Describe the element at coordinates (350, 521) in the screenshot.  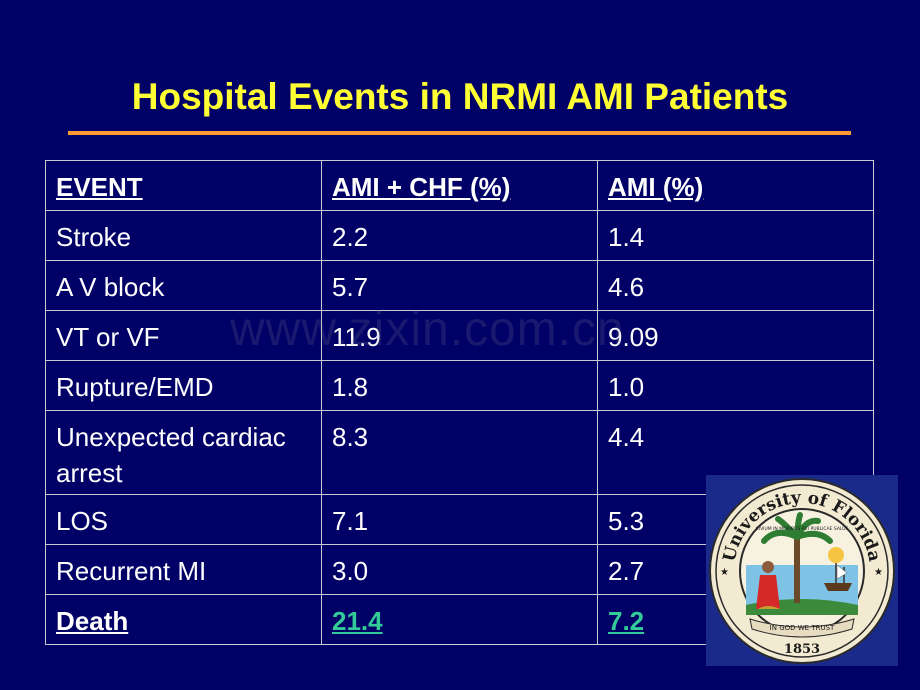
I see `ami-chf-value: 7.1` at that location.